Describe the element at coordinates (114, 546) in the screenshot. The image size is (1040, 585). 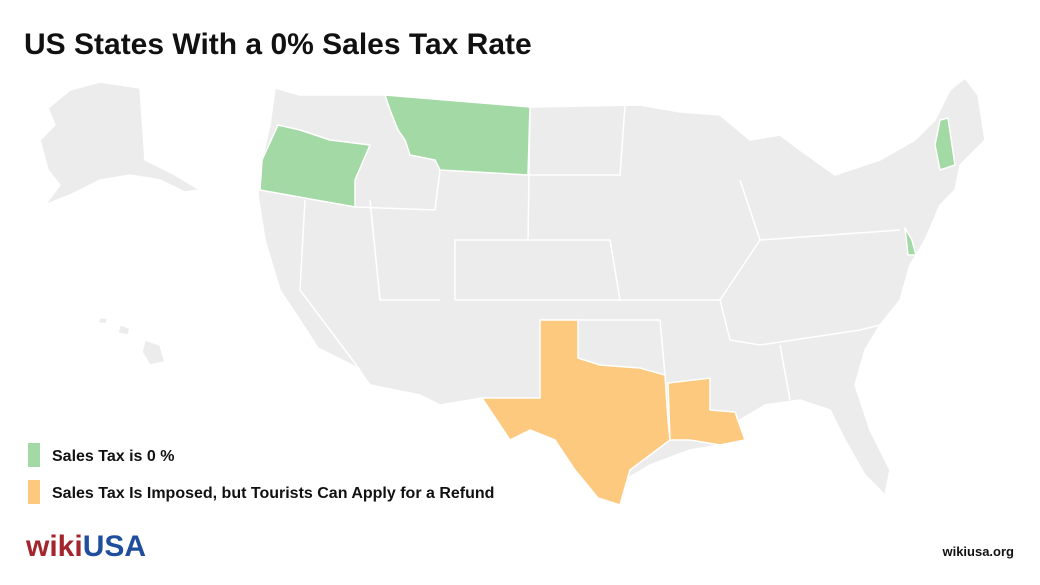
I see `logo-usa: USA` at that location.